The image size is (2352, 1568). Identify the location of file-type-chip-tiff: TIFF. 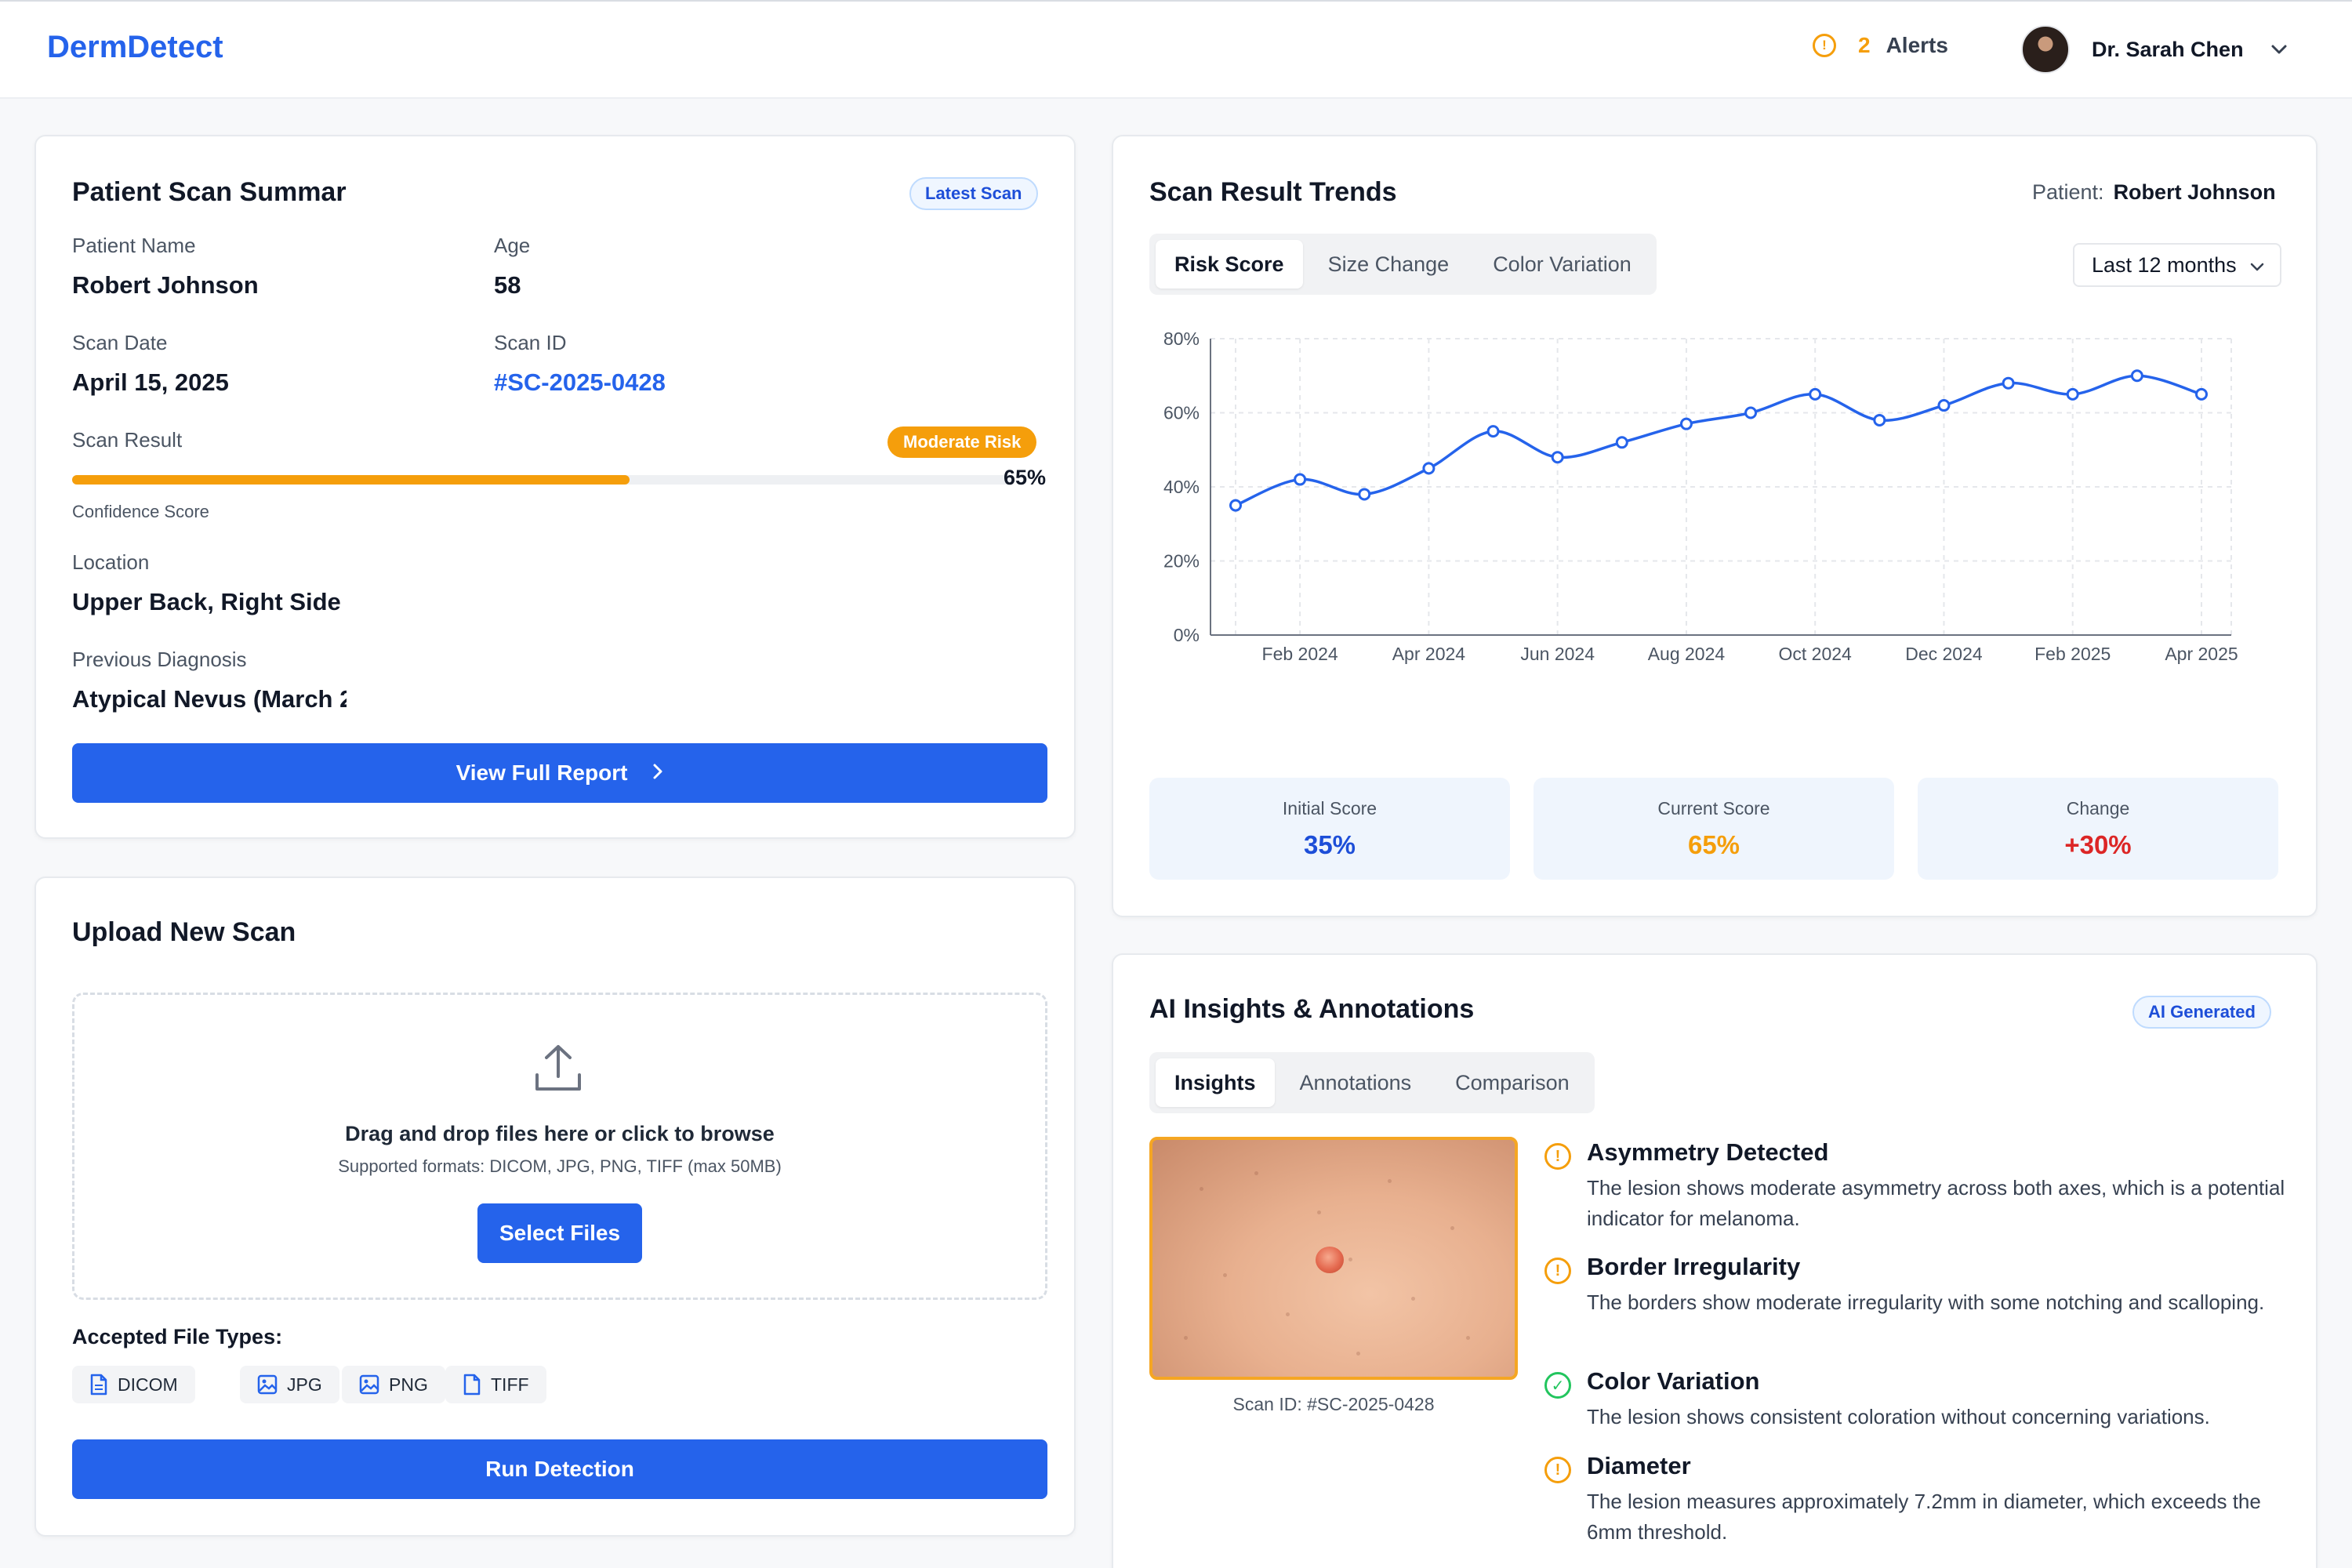
(495, 1384).